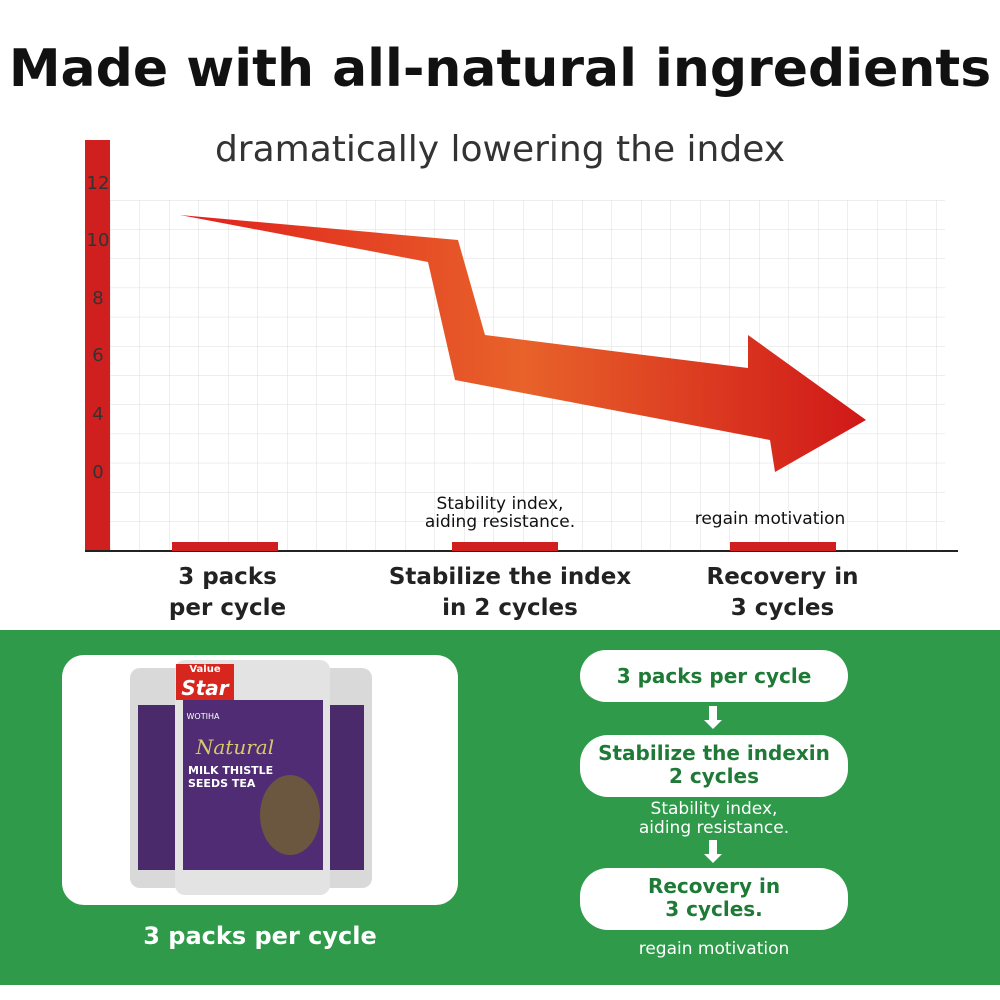 The width and height of the screenshot is (1000, 1000). What do you see at coordinates (98, 472) in the screenshot?
I see `y-label: 0` at bounding box center [98, 472].